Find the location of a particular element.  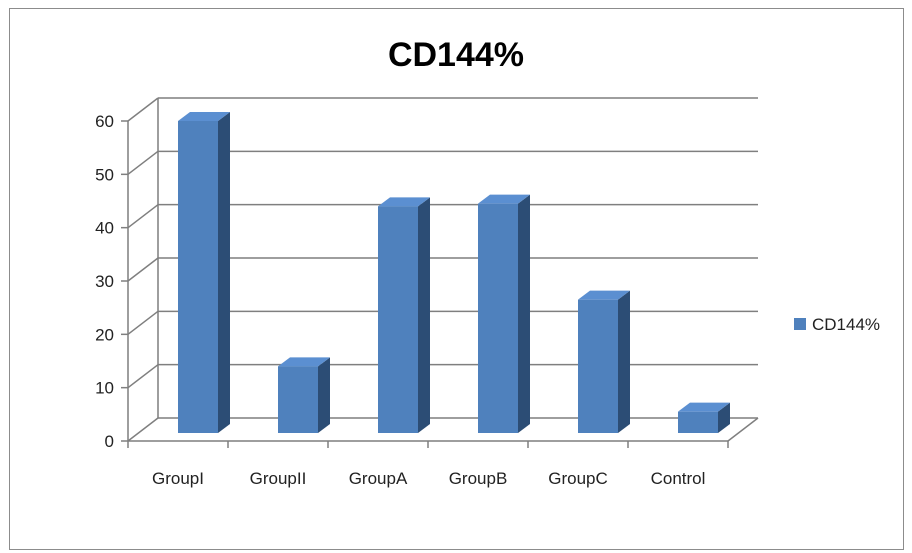

bar-GroupA is located at coordinates (404, 315).